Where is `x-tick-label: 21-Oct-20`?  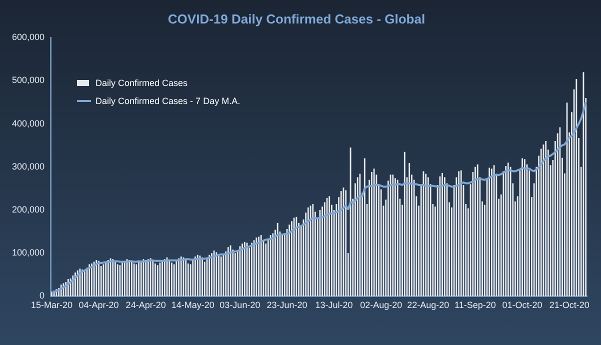 x-tick-label: 21-Oct-20 is located at coordinates (569, 305).